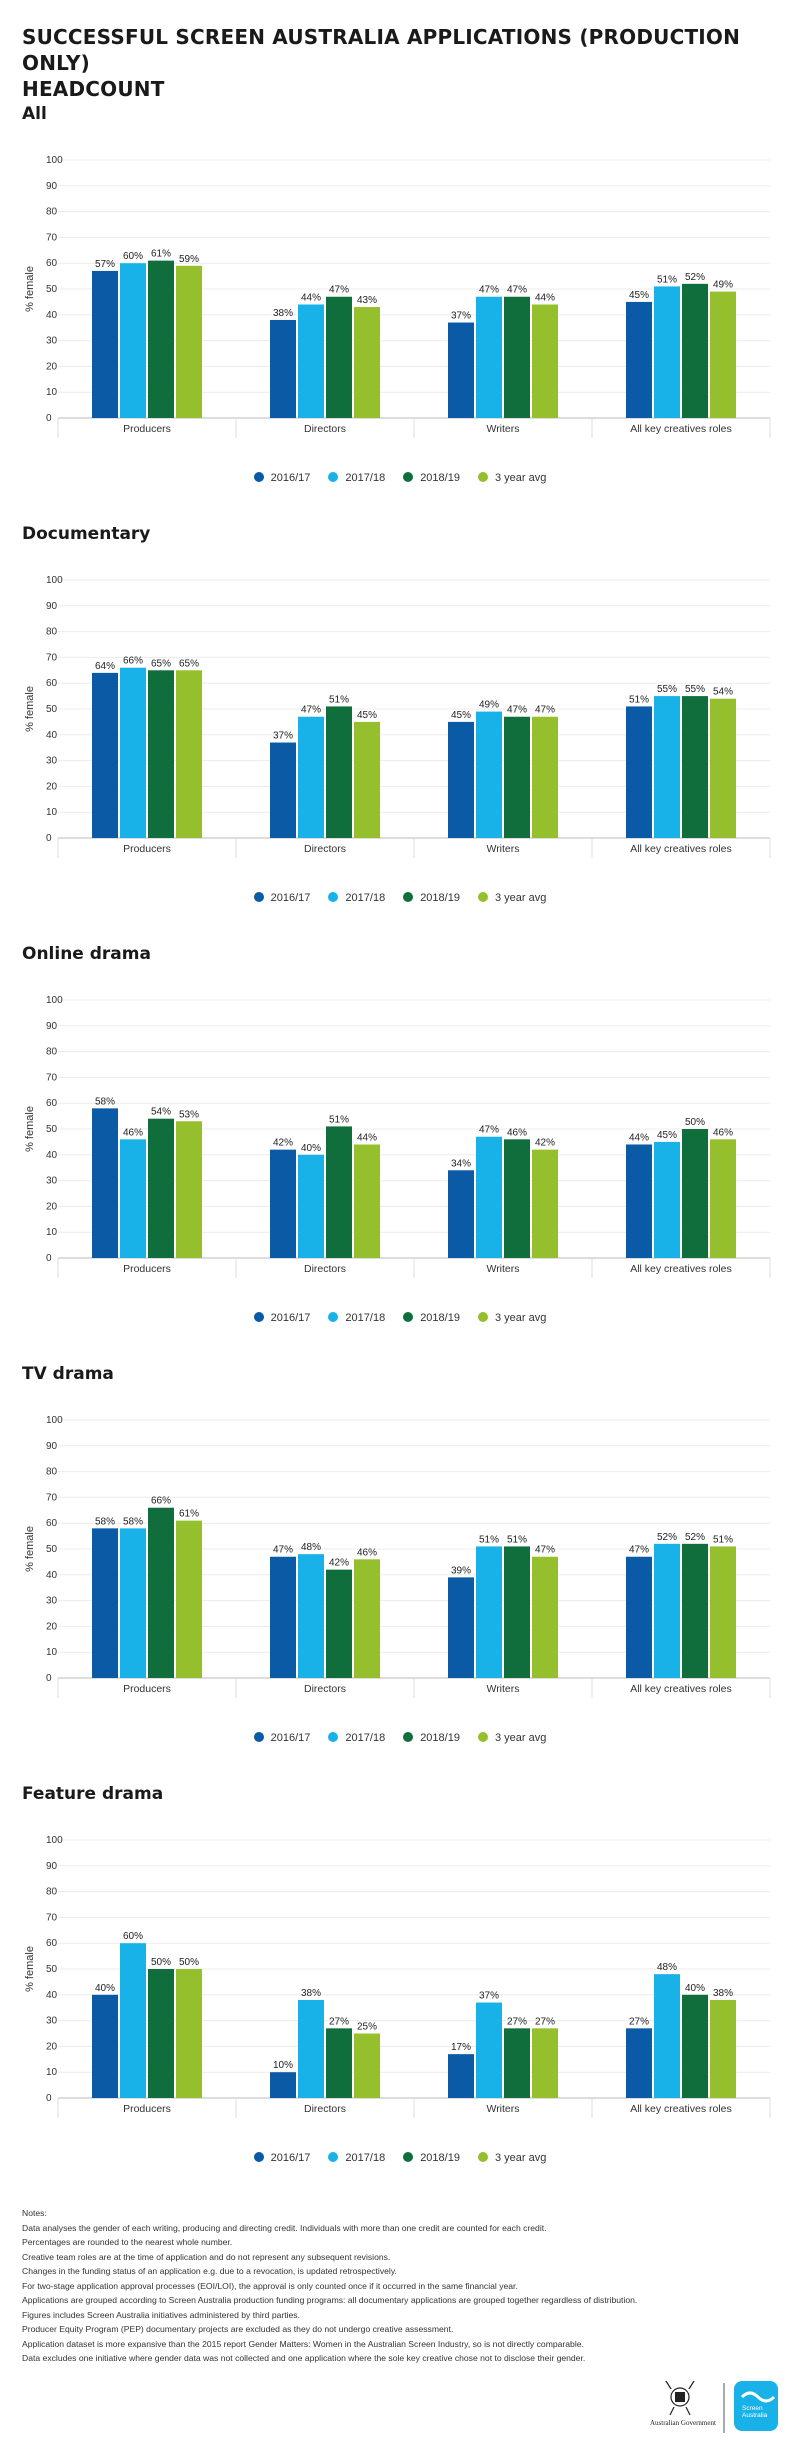 Image resolution: width=800 pixels, height=2456 pixels. What do you see at coordinates (667, 1537) in the screenshot?
I see `data-label: 52%` at bounding box center [667, 1537].